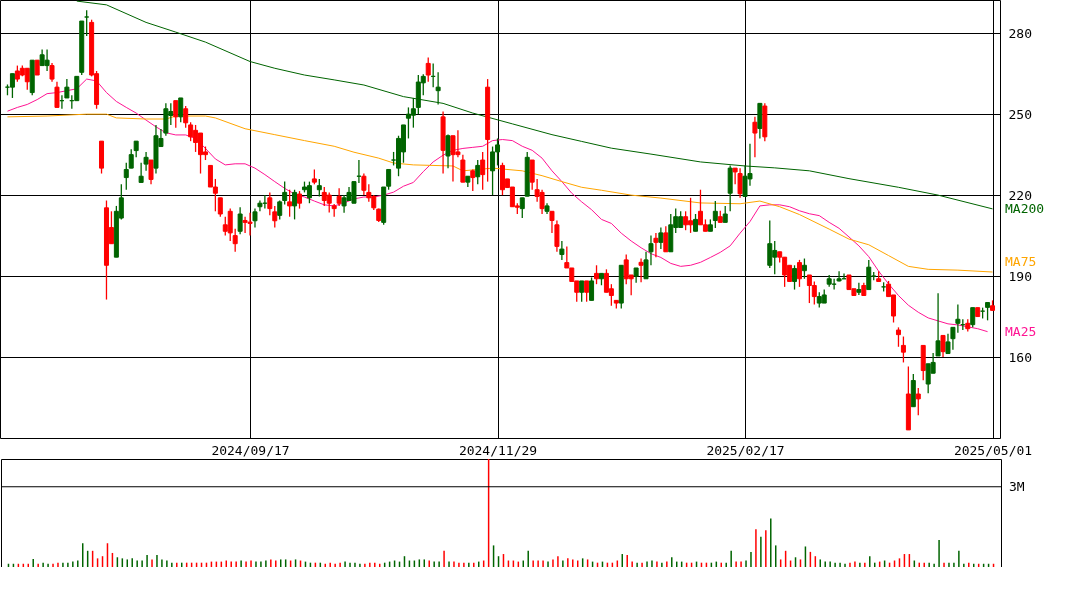 The width and height of the screenshot is (1065, 600). Describe the element at coordinates (1020, 114) in the screenshot. I see `y-tick-label: 250` at that location.